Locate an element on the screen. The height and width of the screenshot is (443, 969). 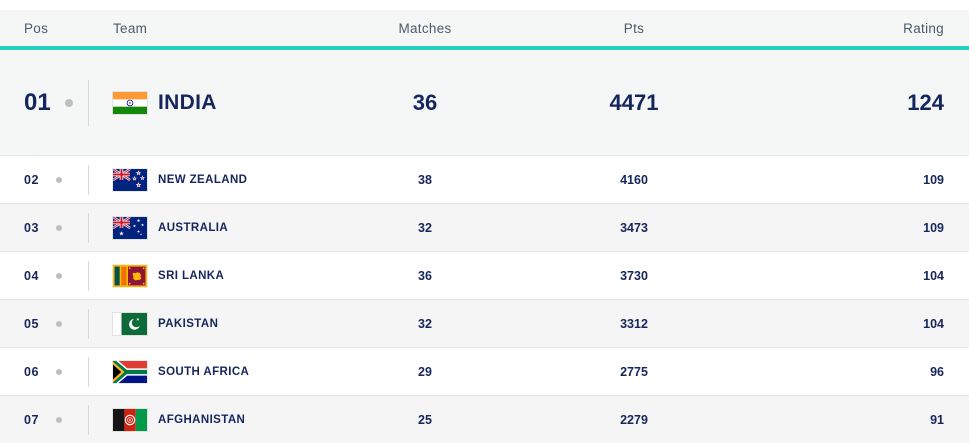
afghanistan-flag-icon is located at coordinates (130, 419).